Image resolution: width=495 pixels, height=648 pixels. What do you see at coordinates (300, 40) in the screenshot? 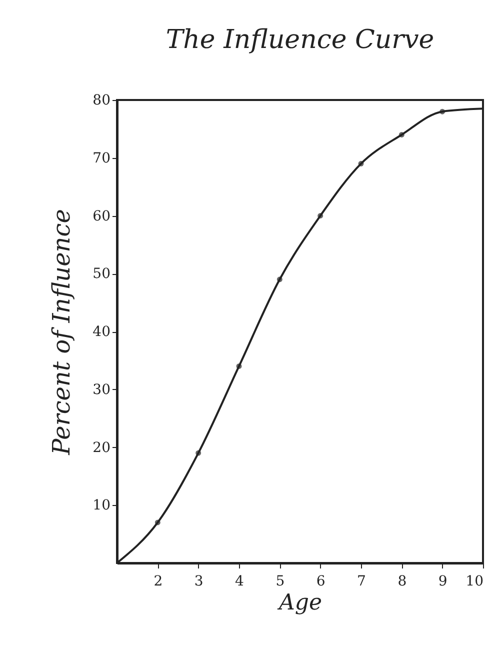
I see `chart-title: The Influence Curve` at bounding box center [300, 40].